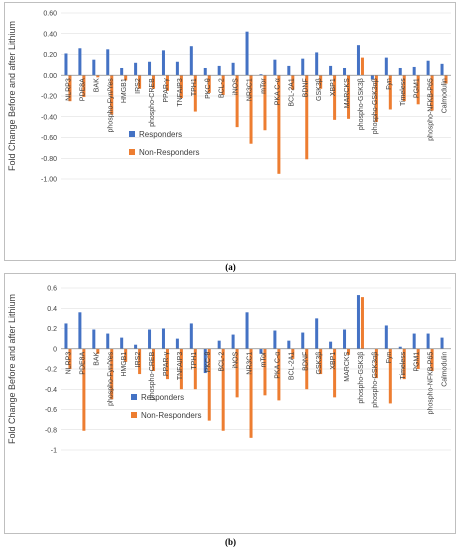 The width and height of the screenshot is (461, 550). What do you see at coordinates (263, 359) in the screenshot?
I see `category-label: mTor` at bounding box center [263, 359].